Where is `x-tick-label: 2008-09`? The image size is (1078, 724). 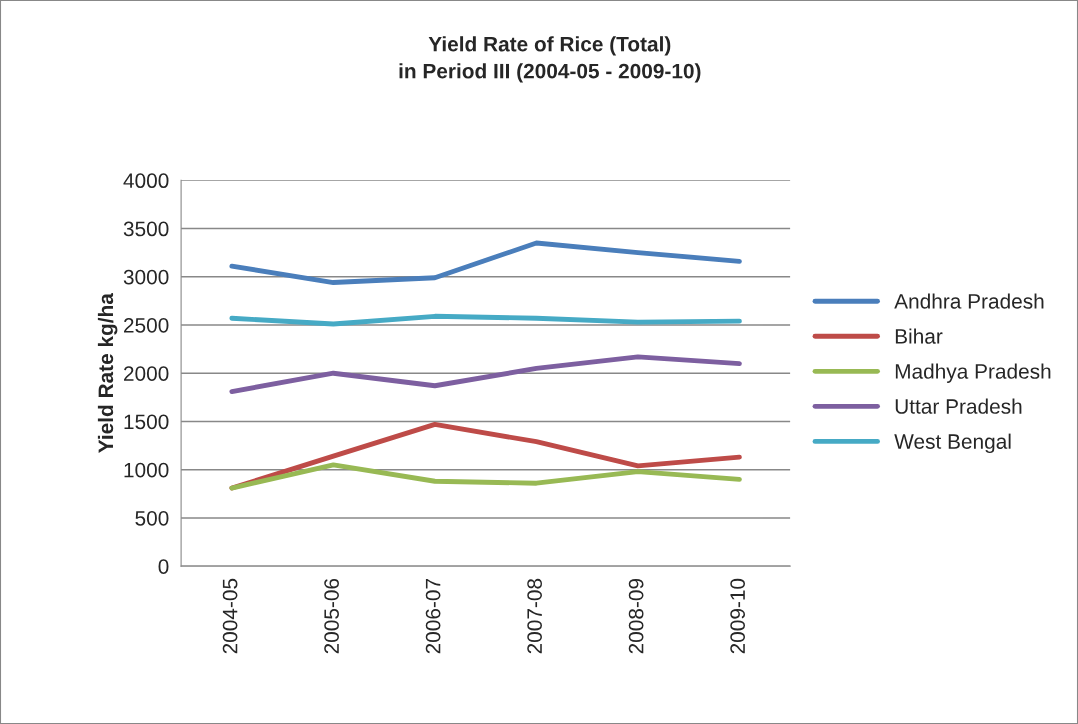 x-tick-label: 2008-09 is located at coordinates (636, 616).